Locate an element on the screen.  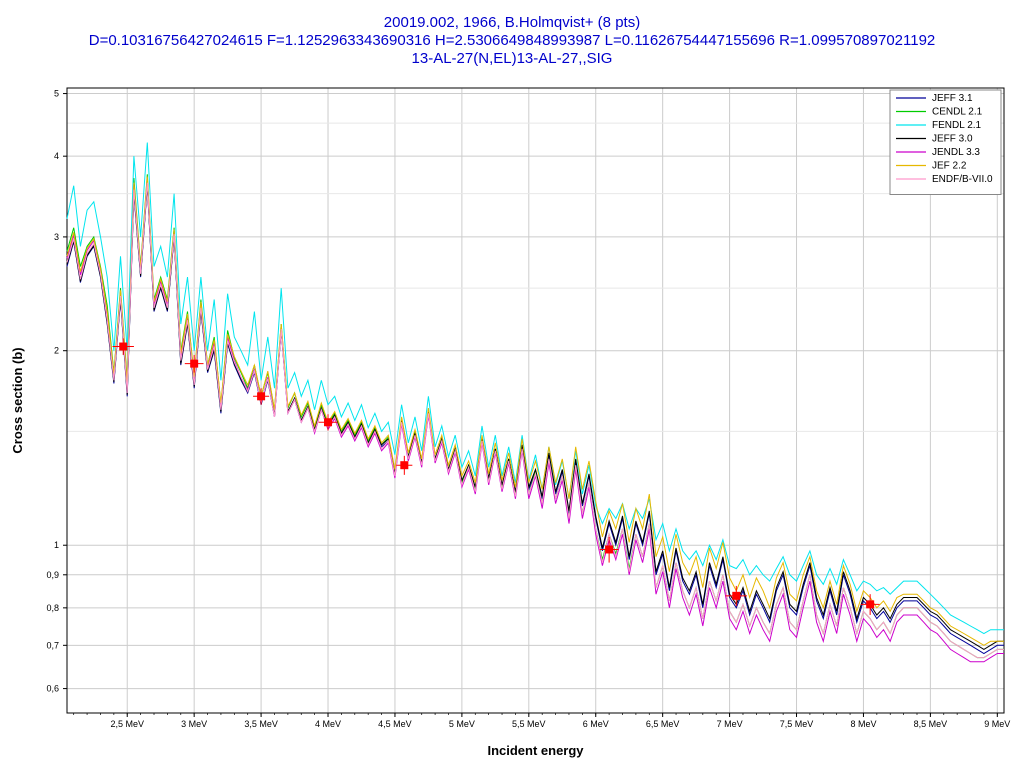
y-tick-label: 4 is located at coordinates (56, 156).